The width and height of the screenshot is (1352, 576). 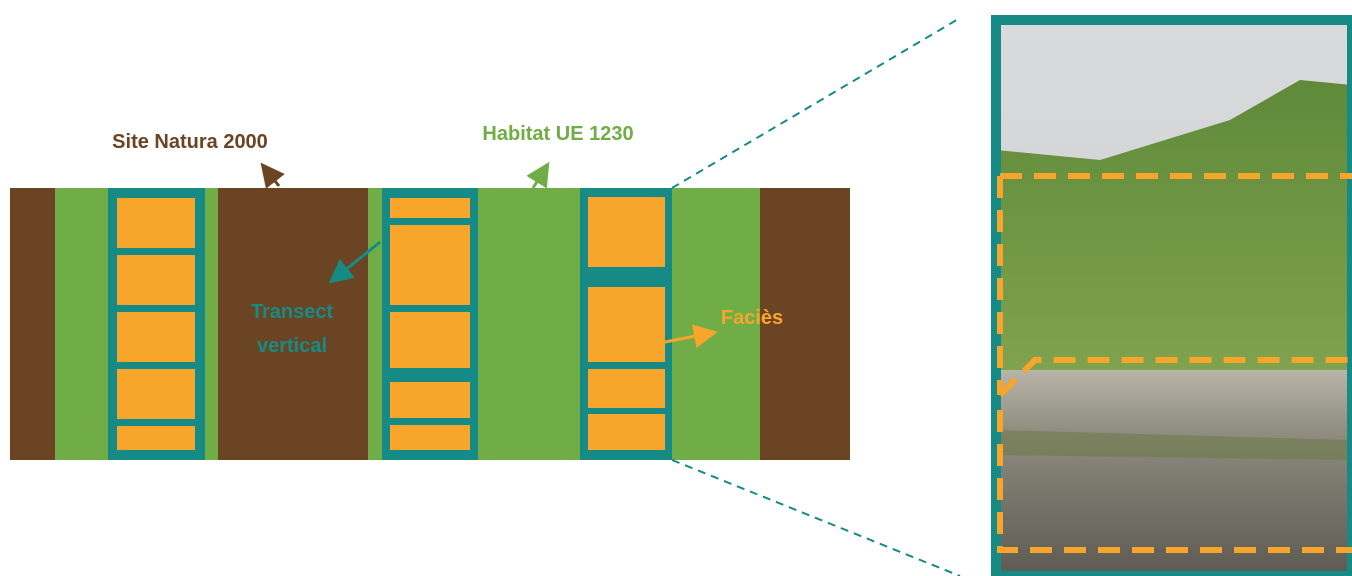 What do you see at coordinates (752, 318) in the screenshot?
I see `label-facies: Faciès` at bounding box center [752, 318].